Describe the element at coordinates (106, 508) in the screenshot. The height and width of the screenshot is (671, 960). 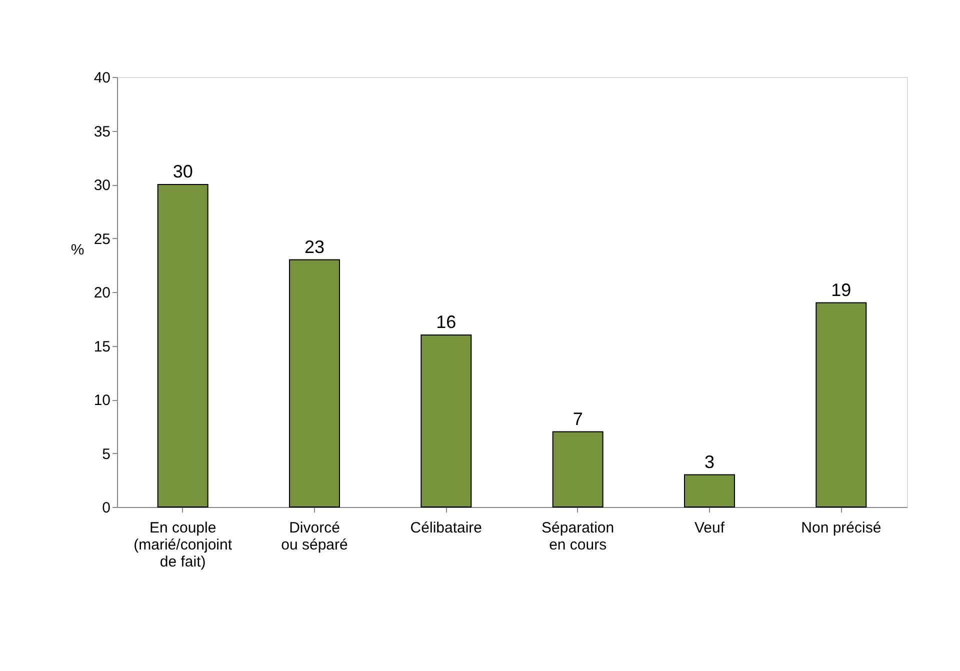
I see `y-tick-label: 0` at that location.